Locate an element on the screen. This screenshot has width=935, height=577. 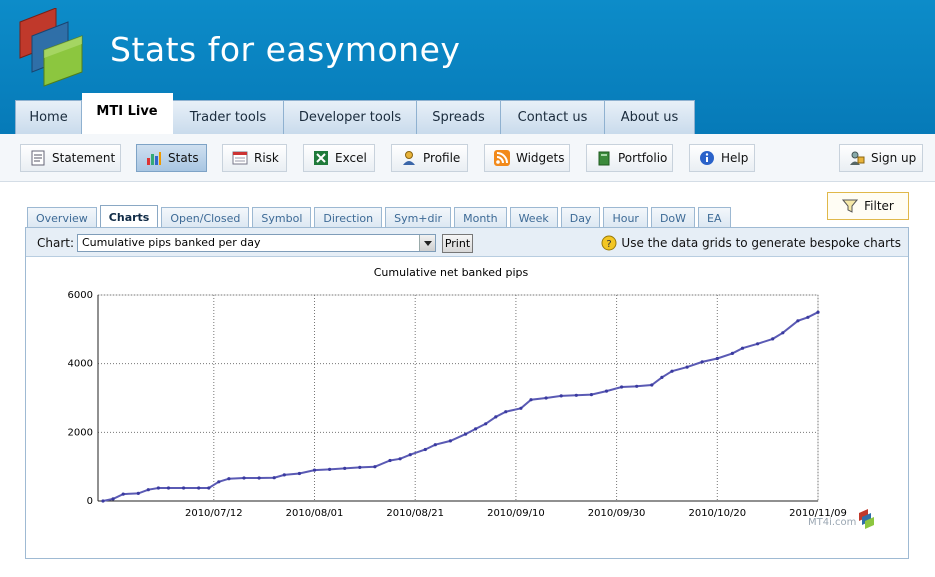
rss-icon is located at coordinates (502, 158).